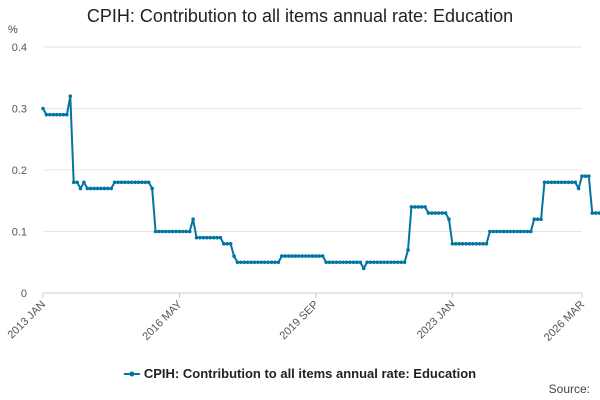 Image resolution: width=600 pixels, height=400 pixels. I want to click on x-tick-label: 2019 SEP, so click(300, 321).